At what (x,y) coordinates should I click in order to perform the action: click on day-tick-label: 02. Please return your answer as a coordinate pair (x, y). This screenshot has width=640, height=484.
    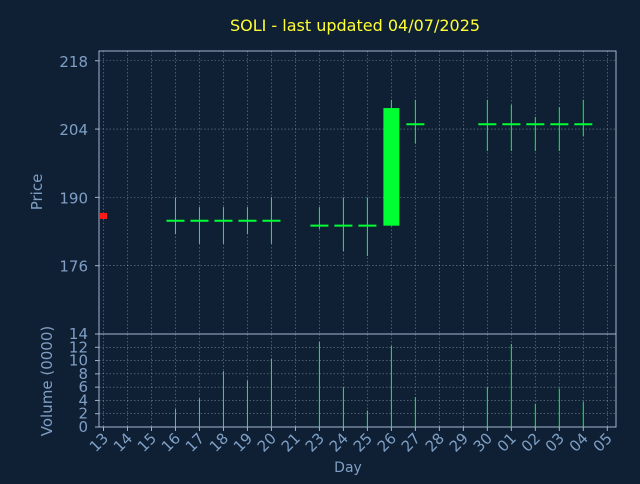
    Looking at the image, I should click on (531, 442).